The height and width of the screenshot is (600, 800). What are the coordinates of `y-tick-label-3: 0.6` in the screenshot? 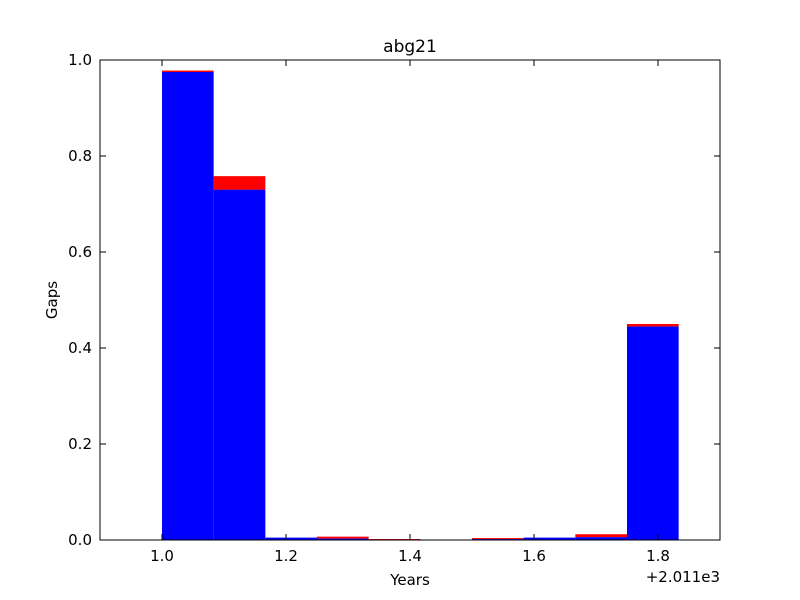 It's located at (80, 252).